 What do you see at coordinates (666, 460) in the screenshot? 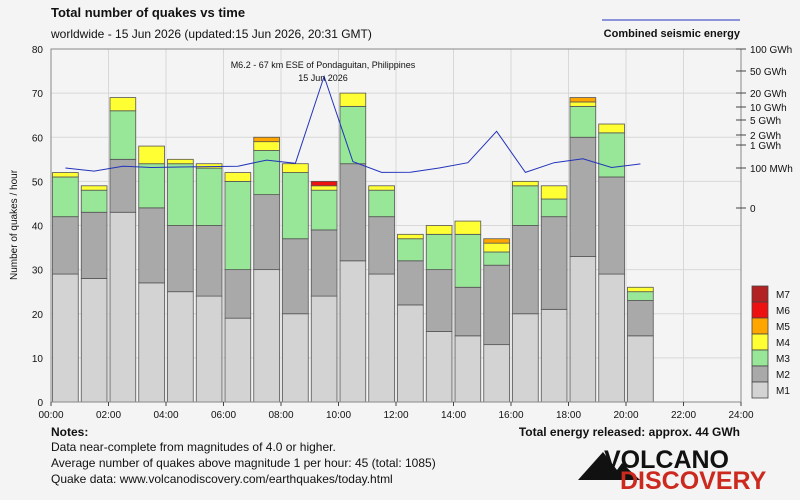
I see `logo-line1: VOLCANO` at bounding box center [666, 460].